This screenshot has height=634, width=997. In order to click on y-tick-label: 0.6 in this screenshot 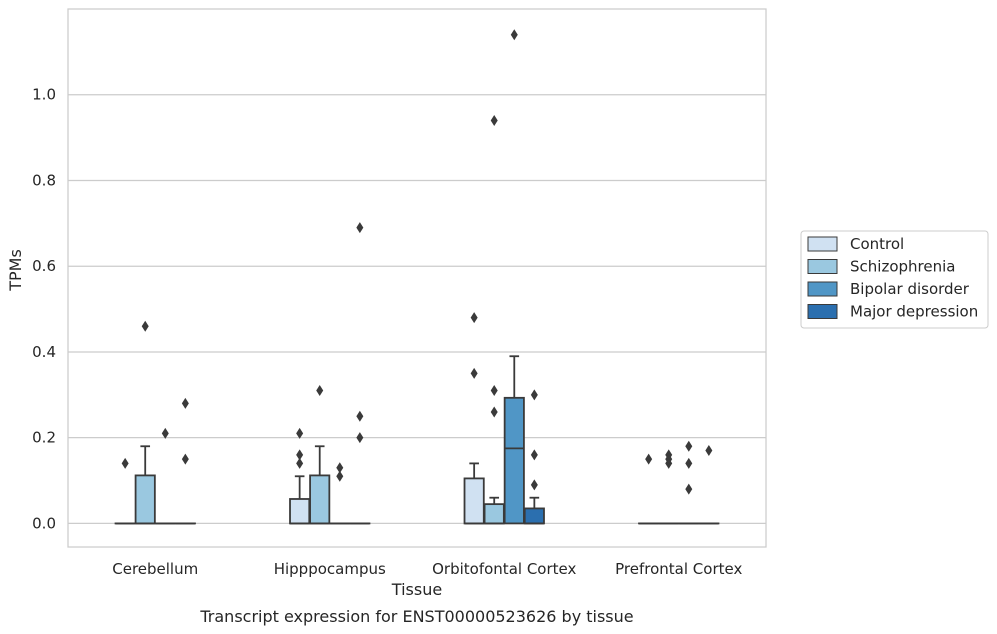, I will do `click(44, 266)`.